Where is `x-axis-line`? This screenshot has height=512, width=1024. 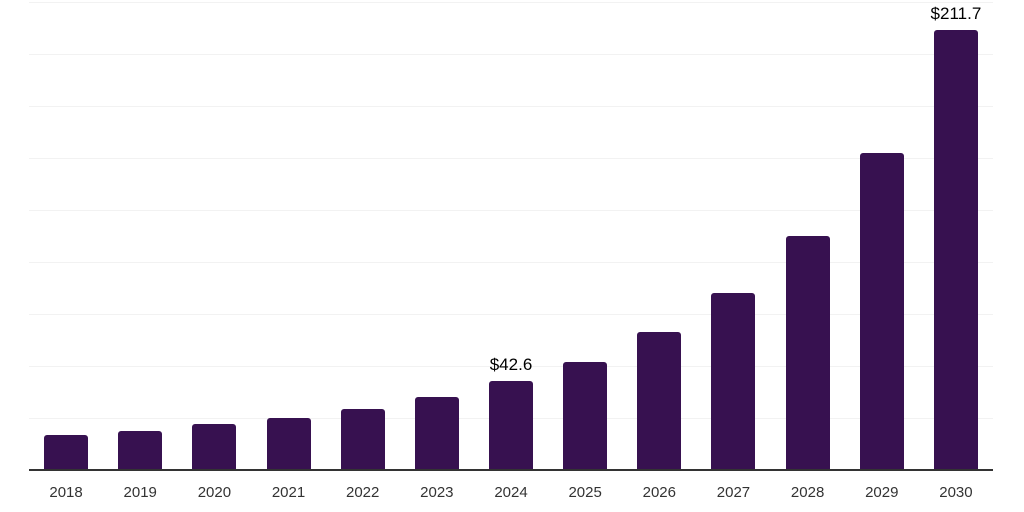 x-axis-line is located at coordinates (511, 470).